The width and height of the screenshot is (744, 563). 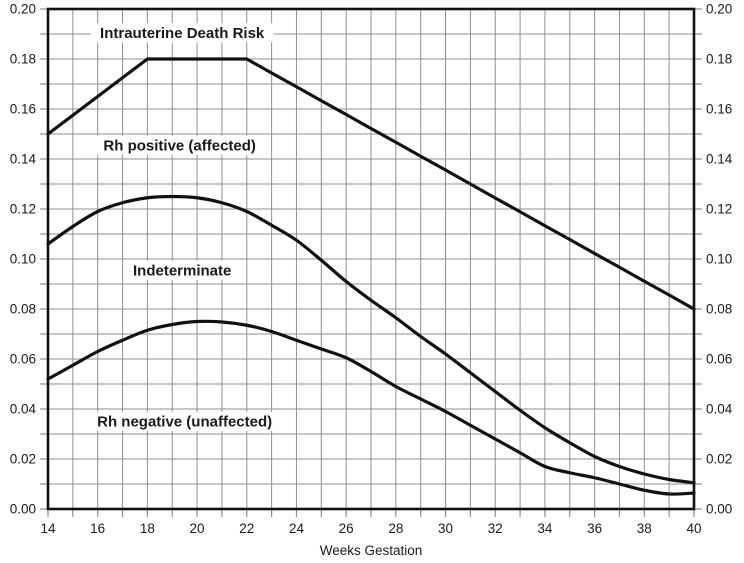 I want to click on y-tick-label-left: 0.10, so click(x=23, y=259).